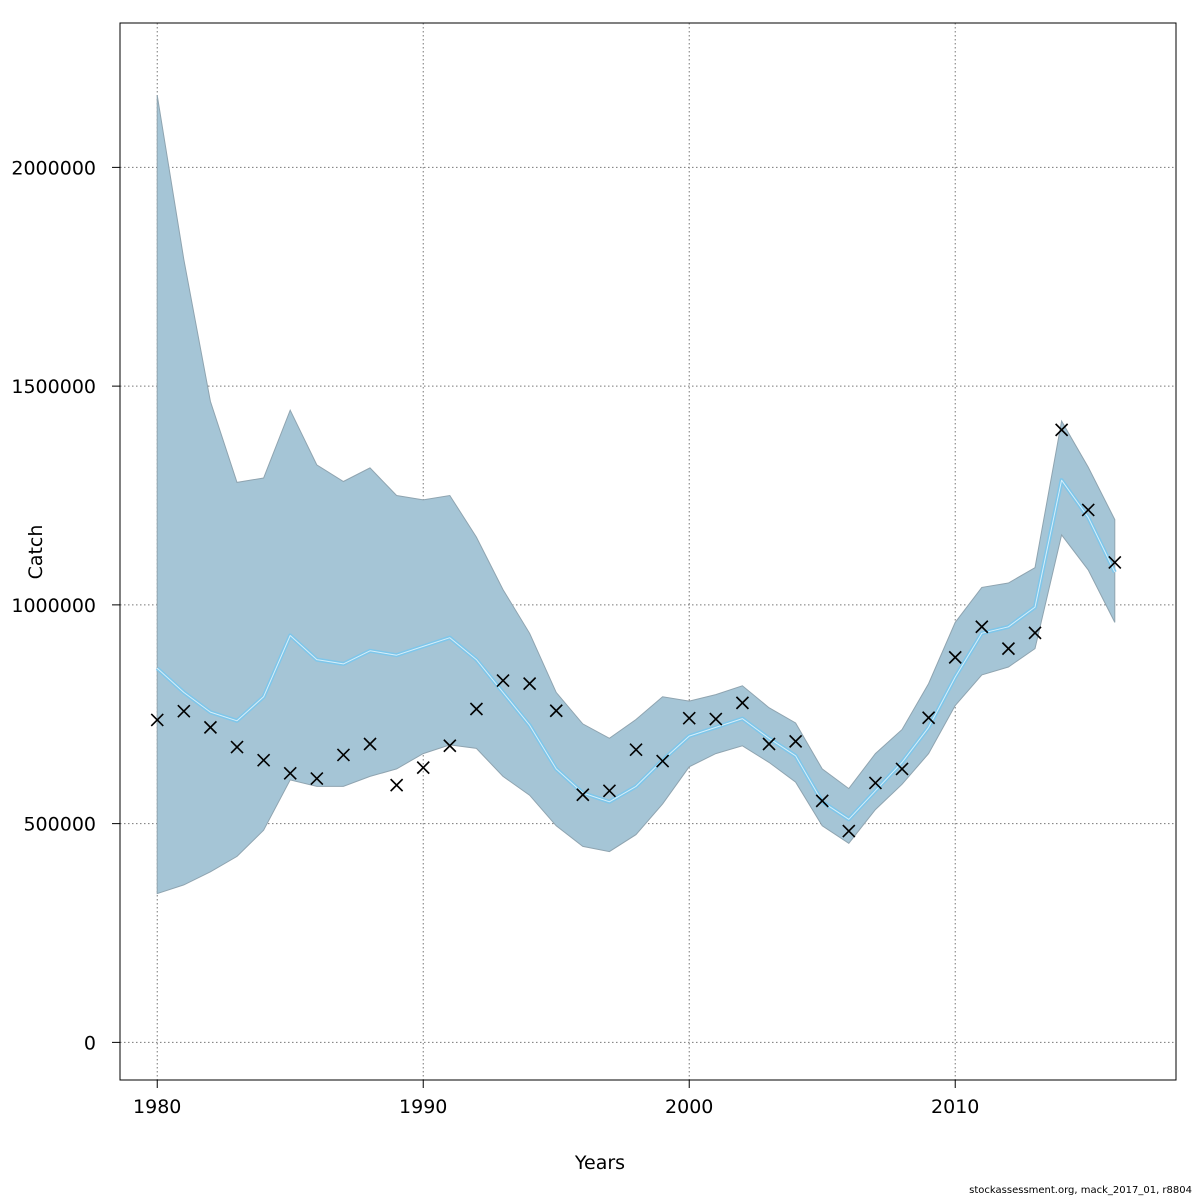 The image size is (1200, 1200). Describe the element at coordinates (53, 168) in the screenshot. I see `y-tick-label: 2000000` at that location.